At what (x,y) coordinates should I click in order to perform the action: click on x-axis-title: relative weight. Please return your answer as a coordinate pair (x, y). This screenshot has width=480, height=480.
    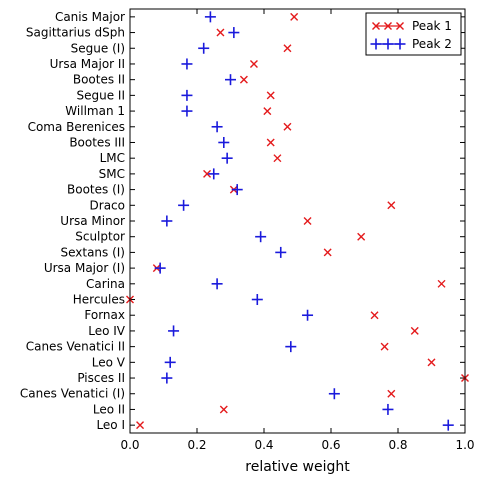
    Looking at the image, I should click on (297, 467).